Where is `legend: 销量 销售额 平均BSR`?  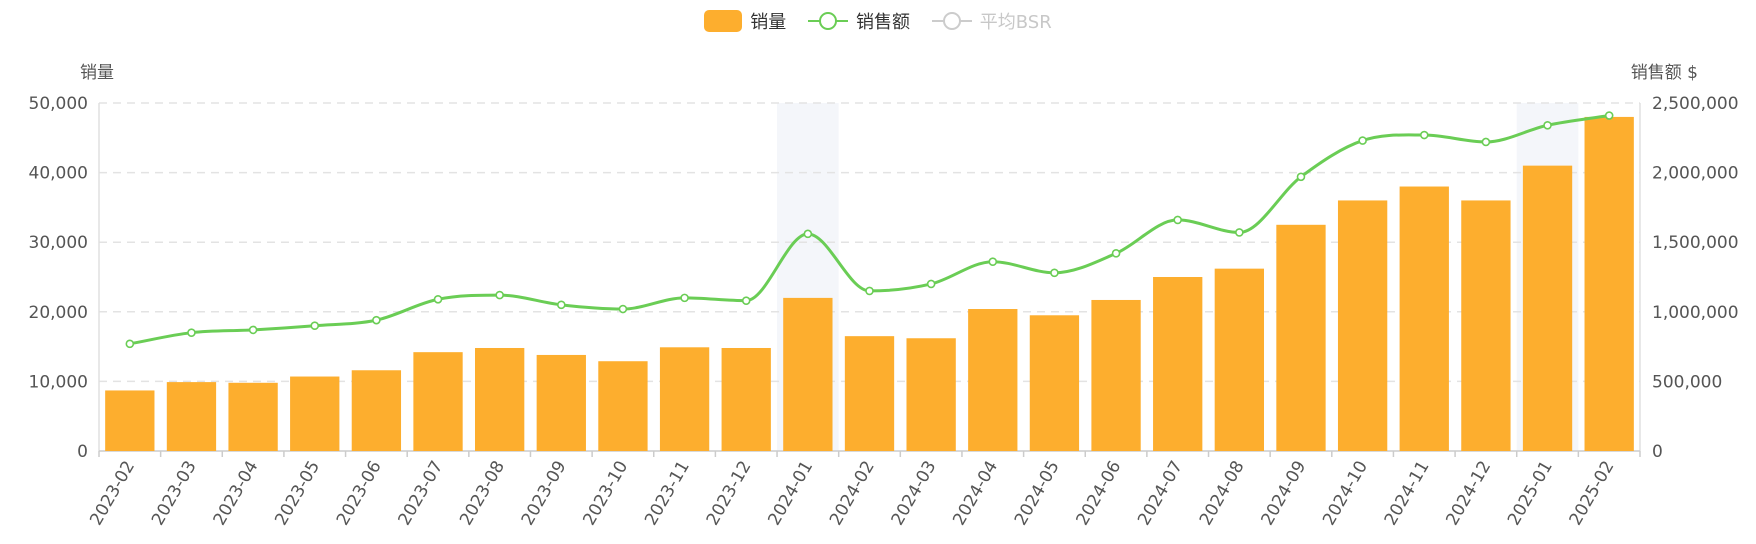
legend: 销量 销售额 平均BSR is located at coordinates (878, 21).